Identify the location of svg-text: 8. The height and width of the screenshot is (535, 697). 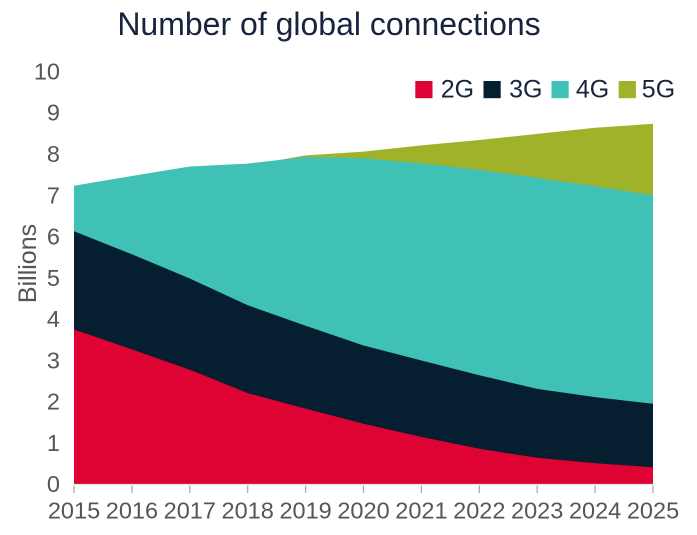
(53, 154).